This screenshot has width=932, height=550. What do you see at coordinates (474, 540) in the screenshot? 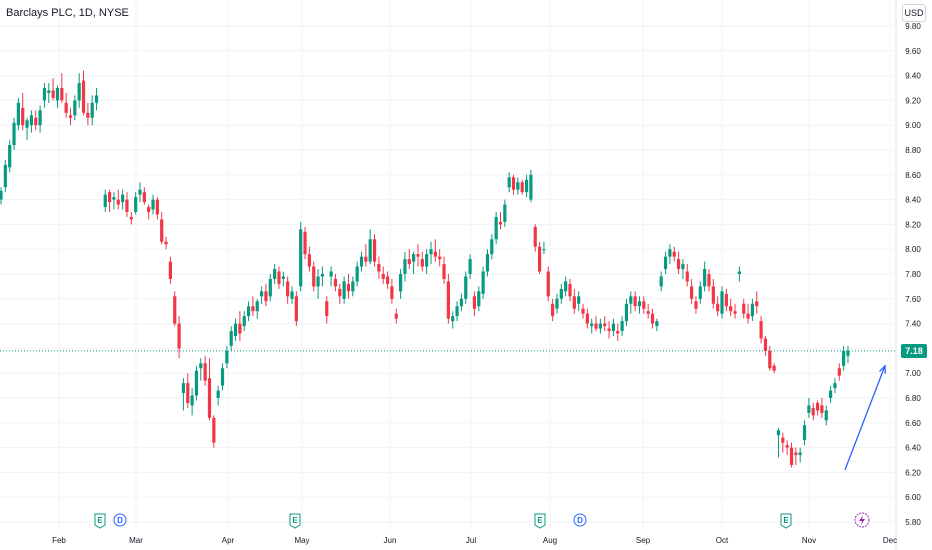
I see `time-axis: Feb Mar Apr May Jun Jul Aug Sep Oct Nov Dec` at bounding box center [474, 540].